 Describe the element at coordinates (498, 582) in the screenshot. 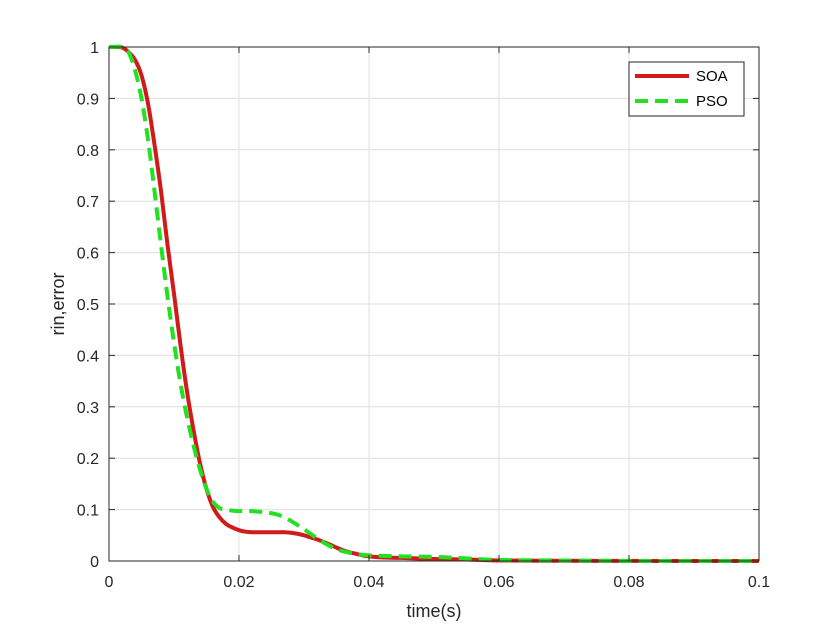

I see `x-tick-label: 0.06` at that location.